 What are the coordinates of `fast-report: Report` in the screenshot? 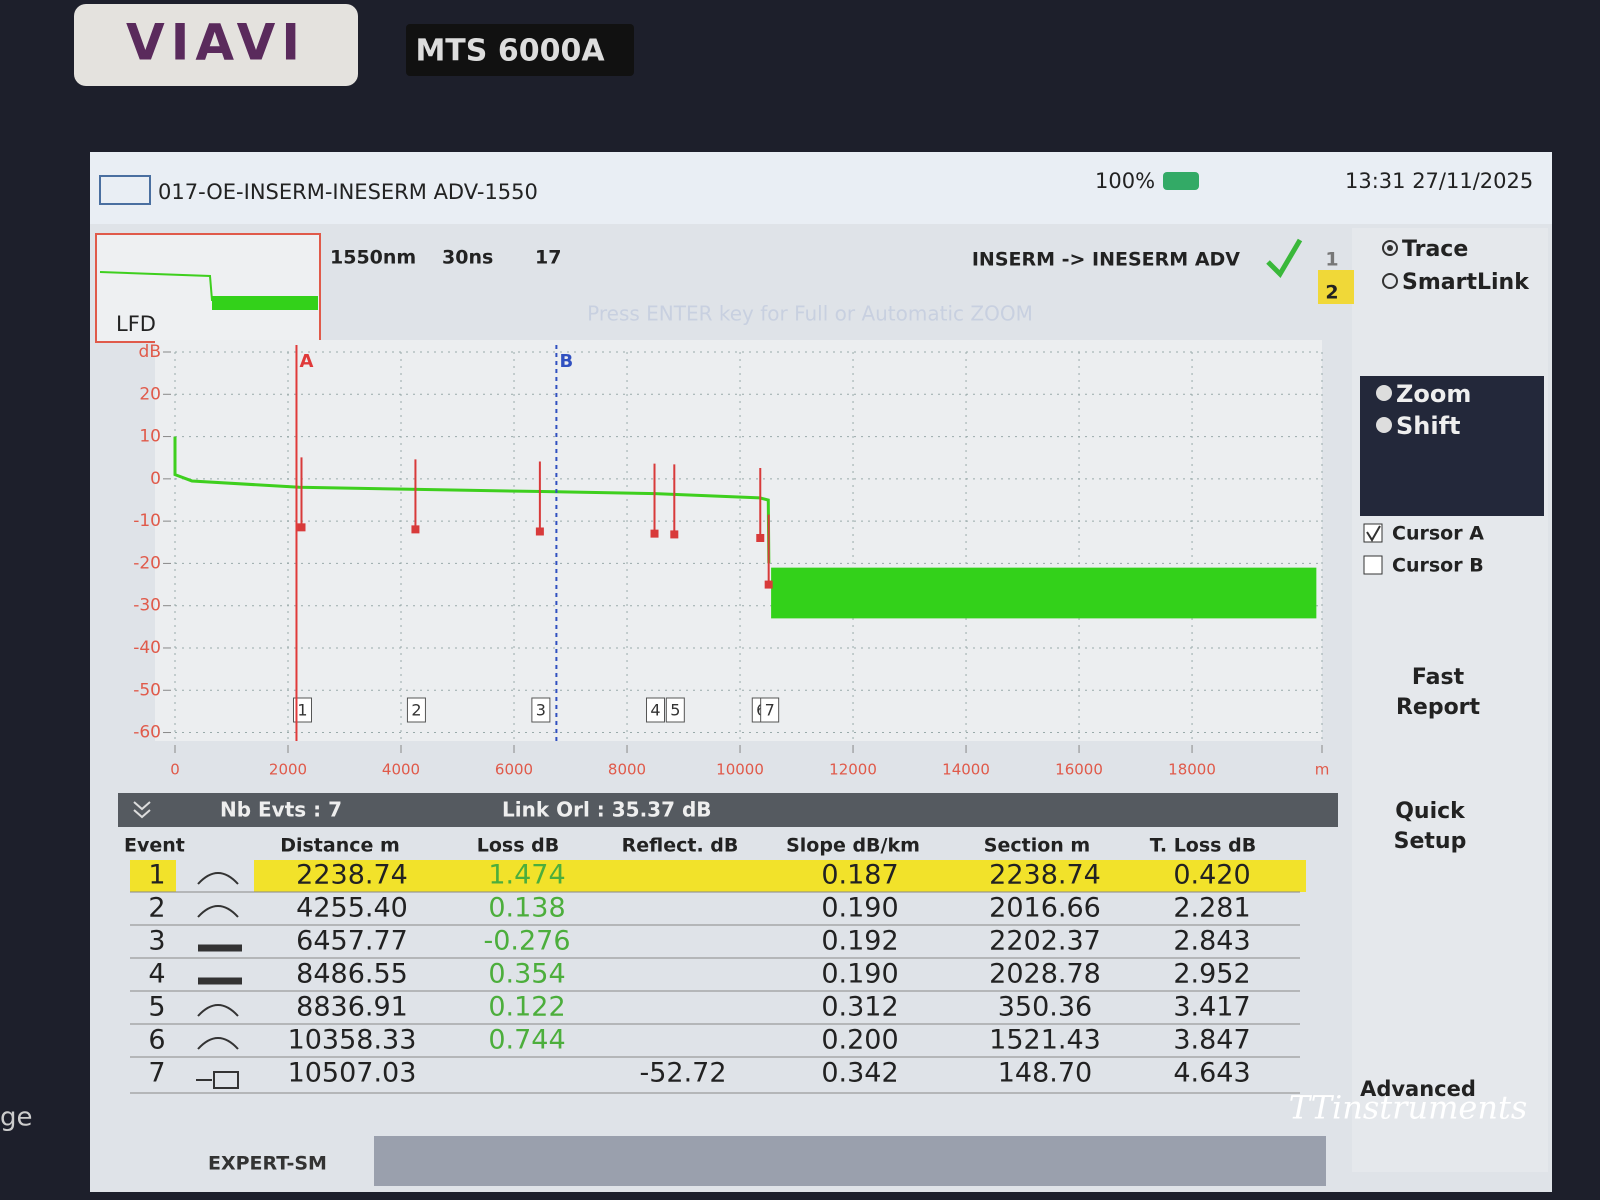 It's located at (1438, 707).